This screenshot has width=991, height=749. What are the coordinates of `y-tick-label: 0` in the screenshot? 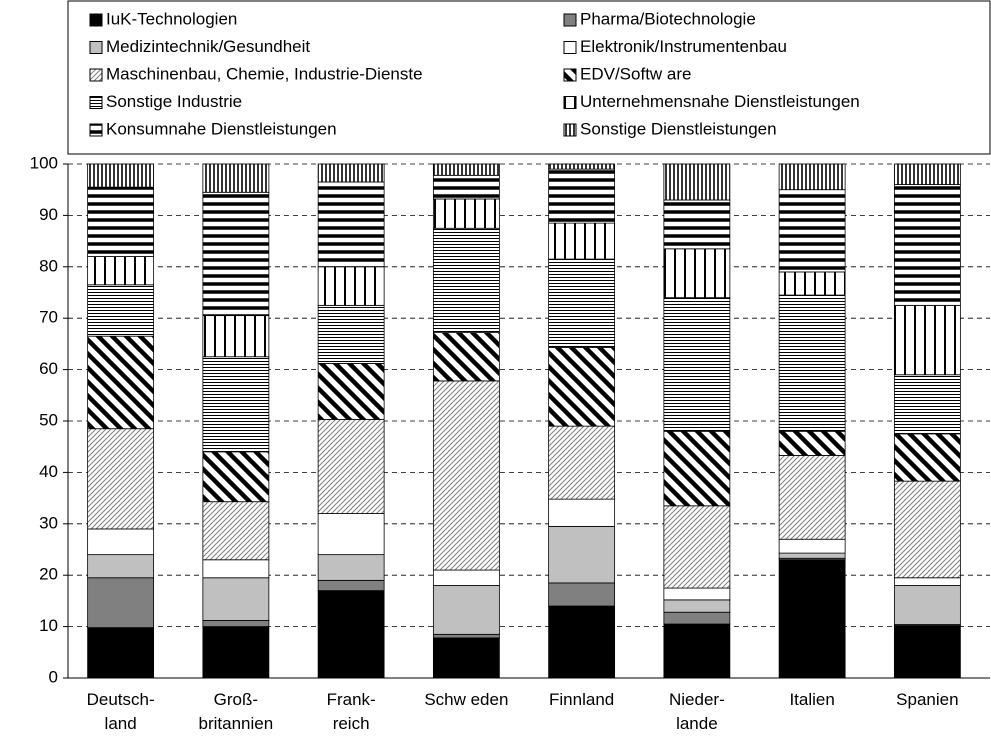 It's located at (53, 676).